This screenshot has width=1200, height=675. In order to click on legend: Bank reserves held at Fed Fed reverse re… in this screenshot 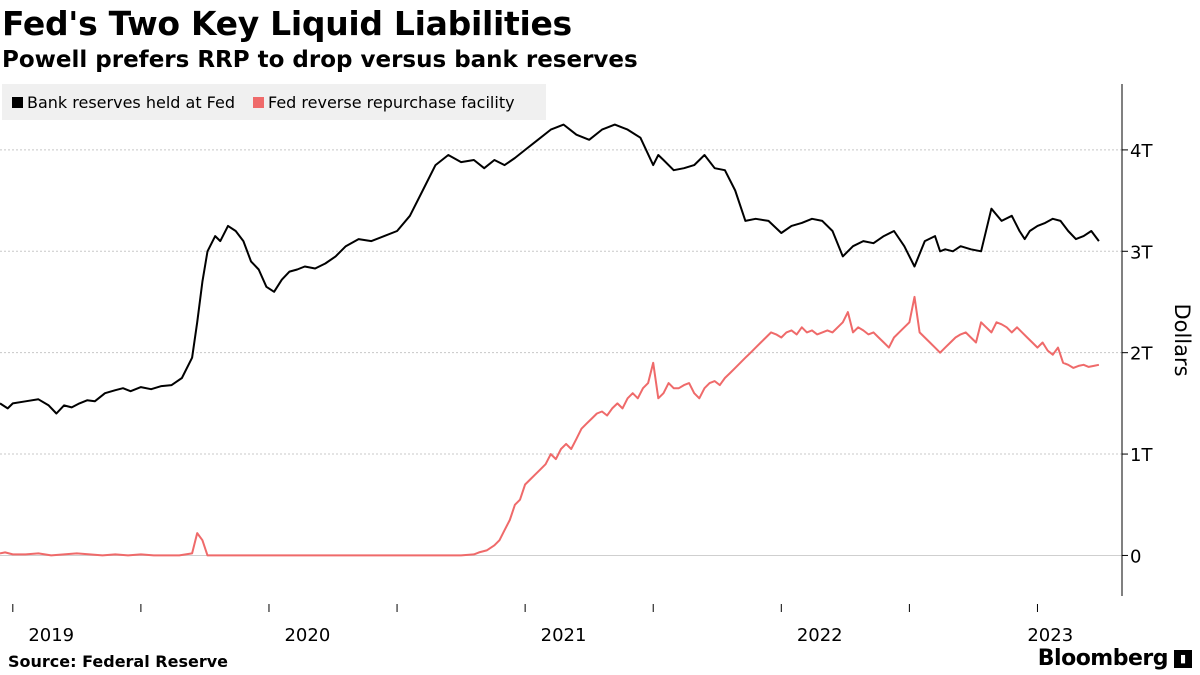, I will do `click(274, 102)`.